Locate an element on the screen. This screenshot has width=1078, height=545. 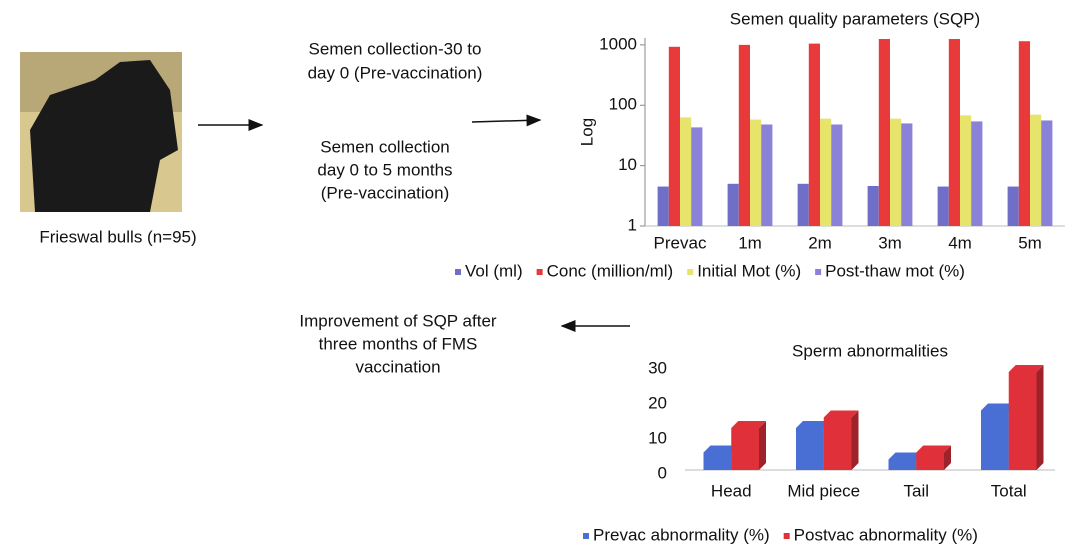
x-tick-label: 4m is located at coordinates (960, 242).